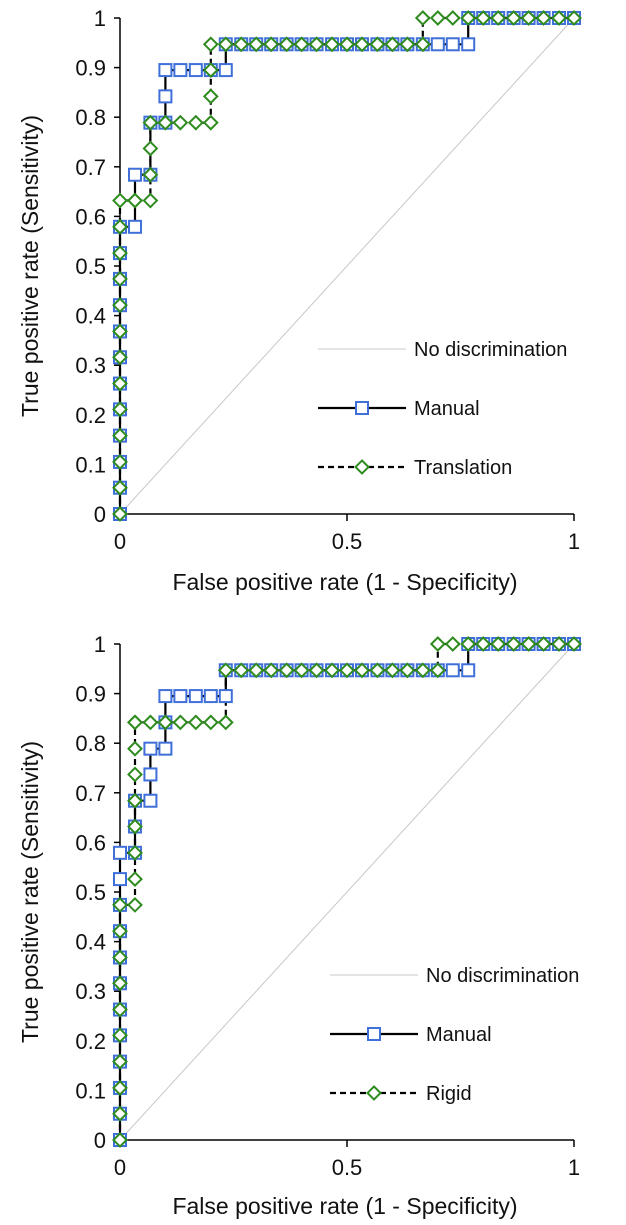  Describe the element at coordinates (362, 467) in the screenshot. I see `legend-marker-translation` at that location.